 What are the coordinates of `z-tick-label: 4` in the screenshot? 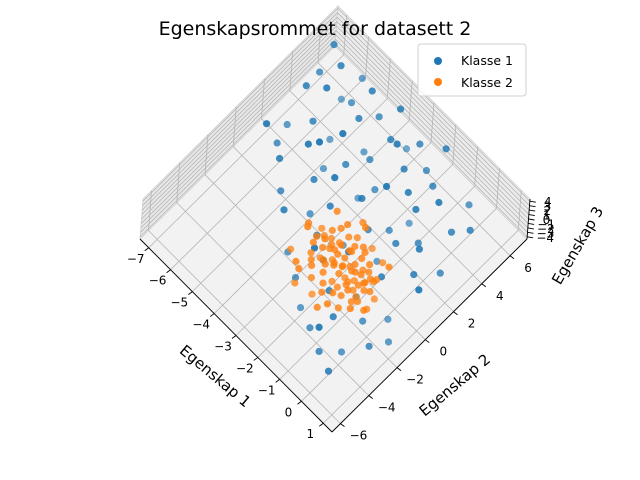 It's located at (548, 202).